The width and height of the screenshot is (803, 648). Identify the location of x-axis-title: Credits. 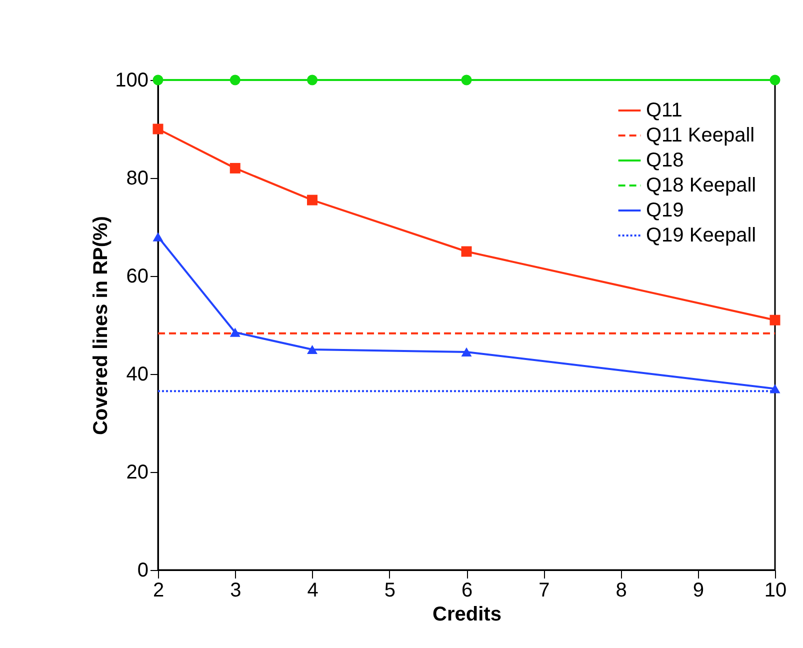
(467, 615).